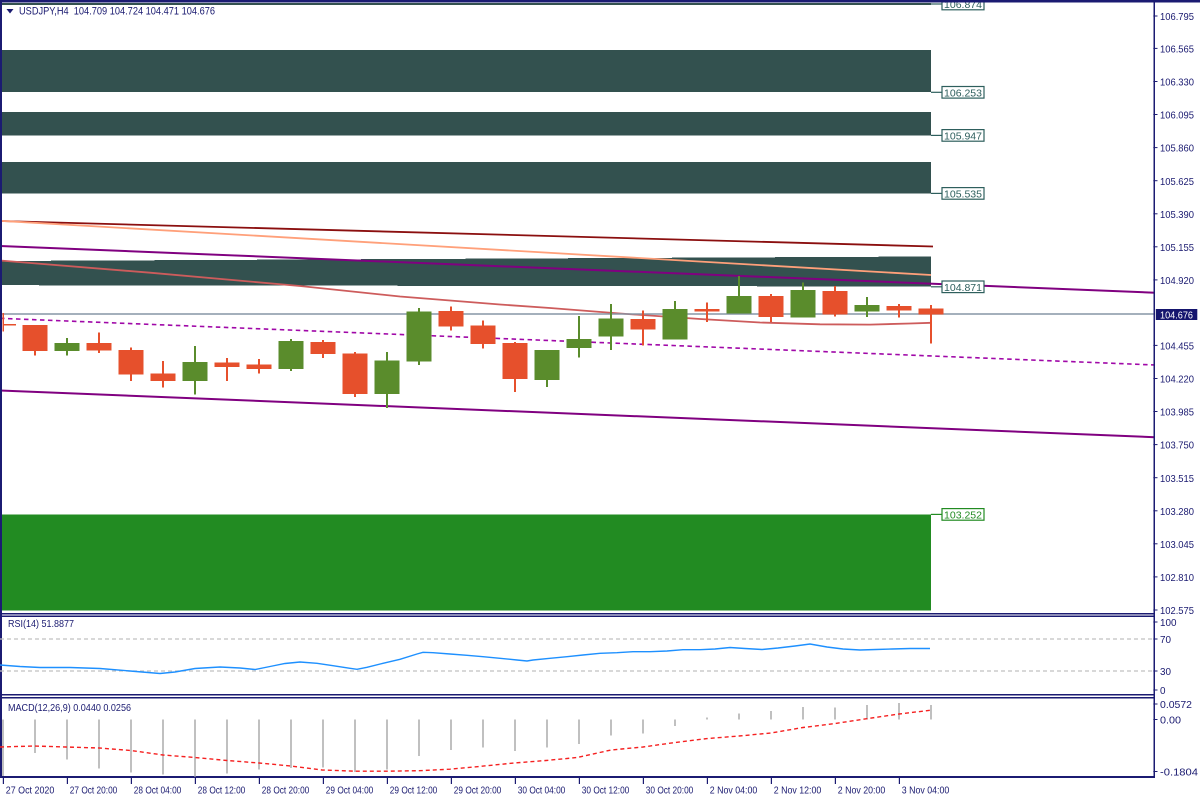  Describe the element at coordinates (30, 791) in the screenshot. I see `svg-text: 27 Oct 2020` at that location.